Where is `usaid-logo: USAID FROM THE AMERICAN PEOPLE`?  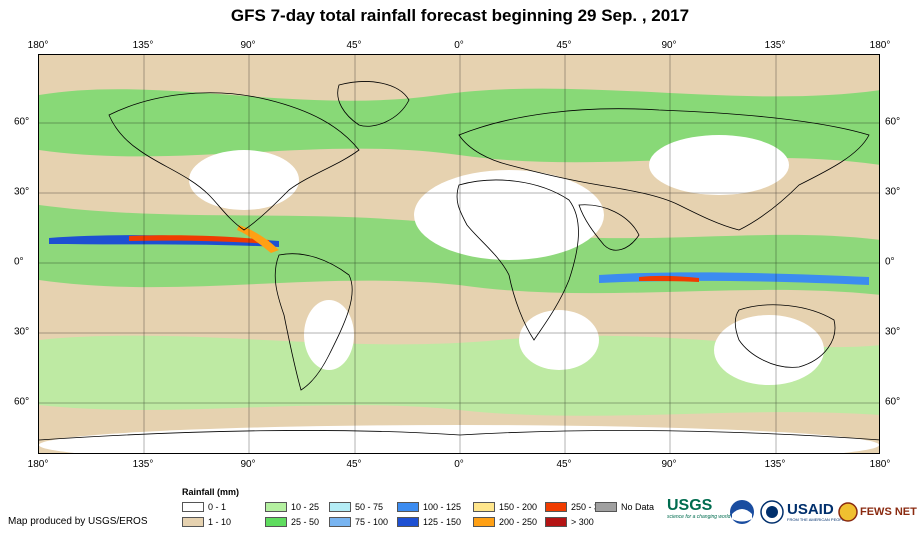
usaid-logo: USAID FROM THE AMERICAN PEOPLE is located at coordinates (803, 512).